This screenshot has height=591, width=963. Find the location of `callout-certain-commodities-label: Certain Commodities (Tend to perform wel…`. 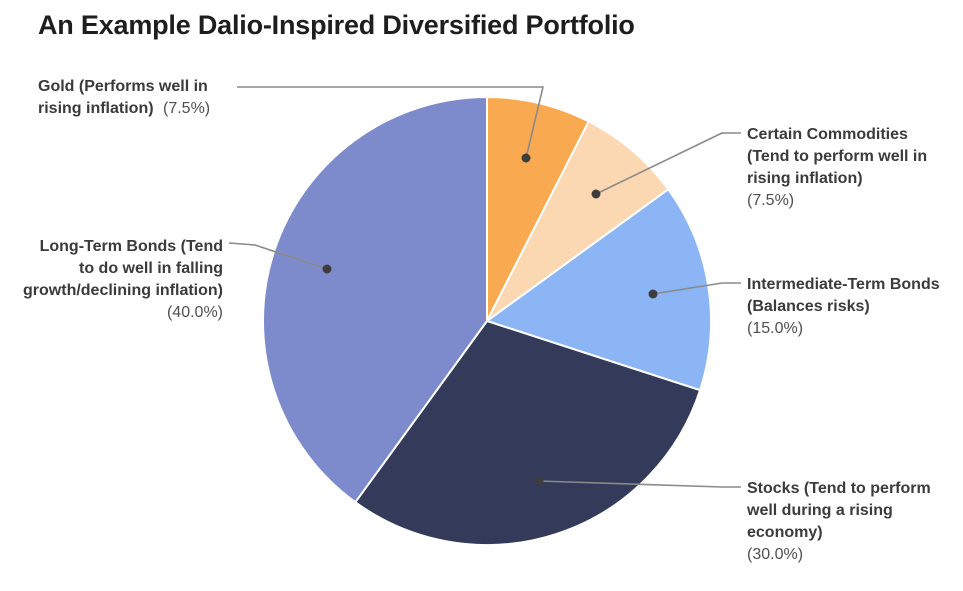

callout-certain-commodities-label: Certain Commodities (Tend to perform wel… is located at coordinates (837, 156).